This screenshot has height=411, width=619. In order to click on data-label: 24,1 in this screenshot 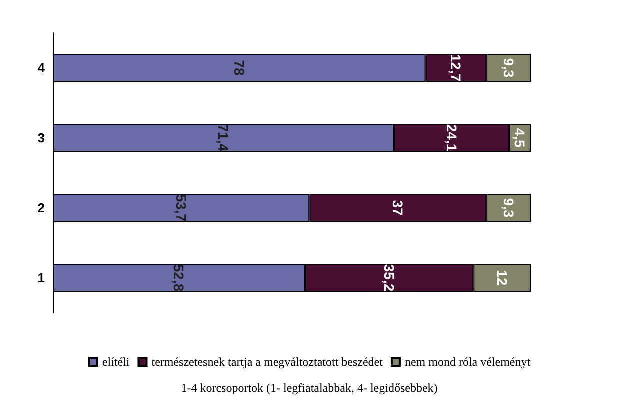, I will do `click(452, 138)`.